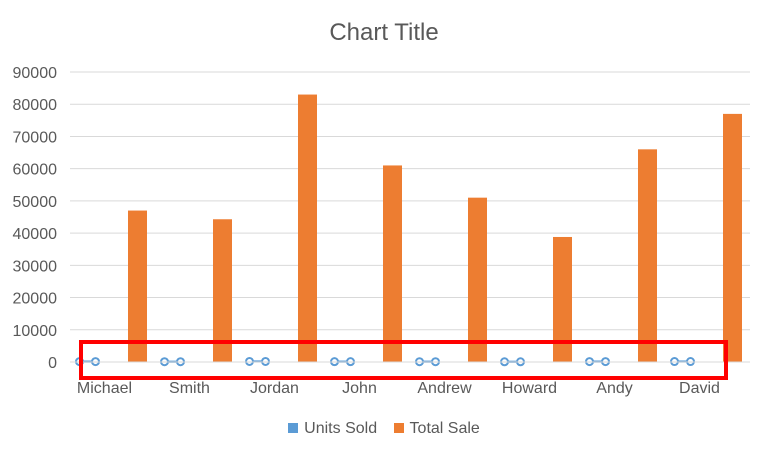 This screenshot has width=768, height=455. Describe the element at coordinates (35, 202) in the screenshot. I see `y-tick-label: 50000` at that location.